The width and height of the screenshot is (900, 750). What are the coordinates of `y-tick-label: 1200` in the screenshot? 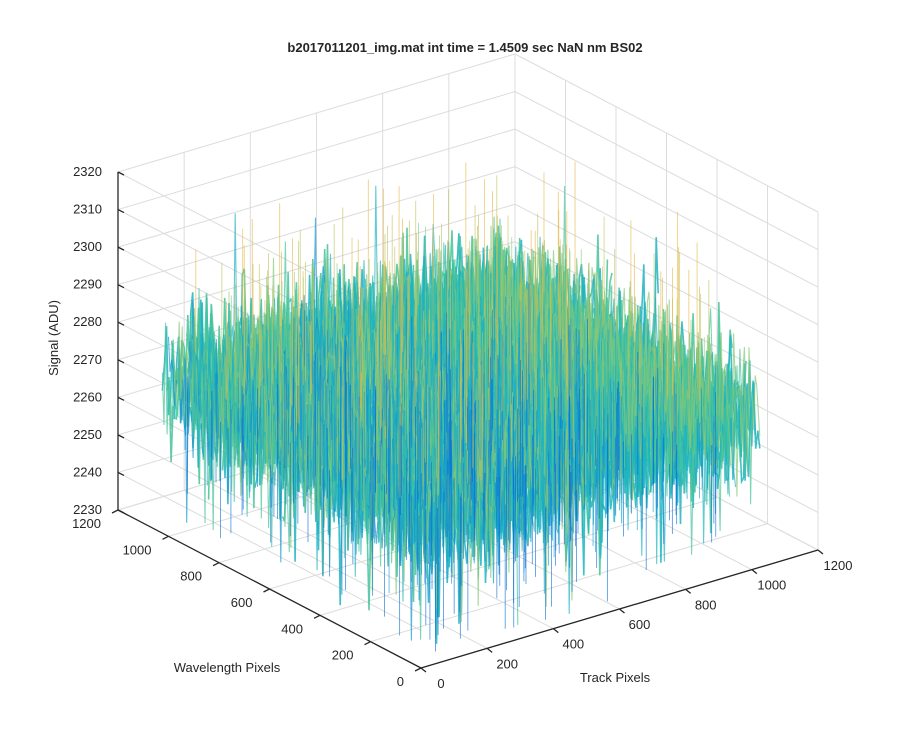 It's located at (86, 523).